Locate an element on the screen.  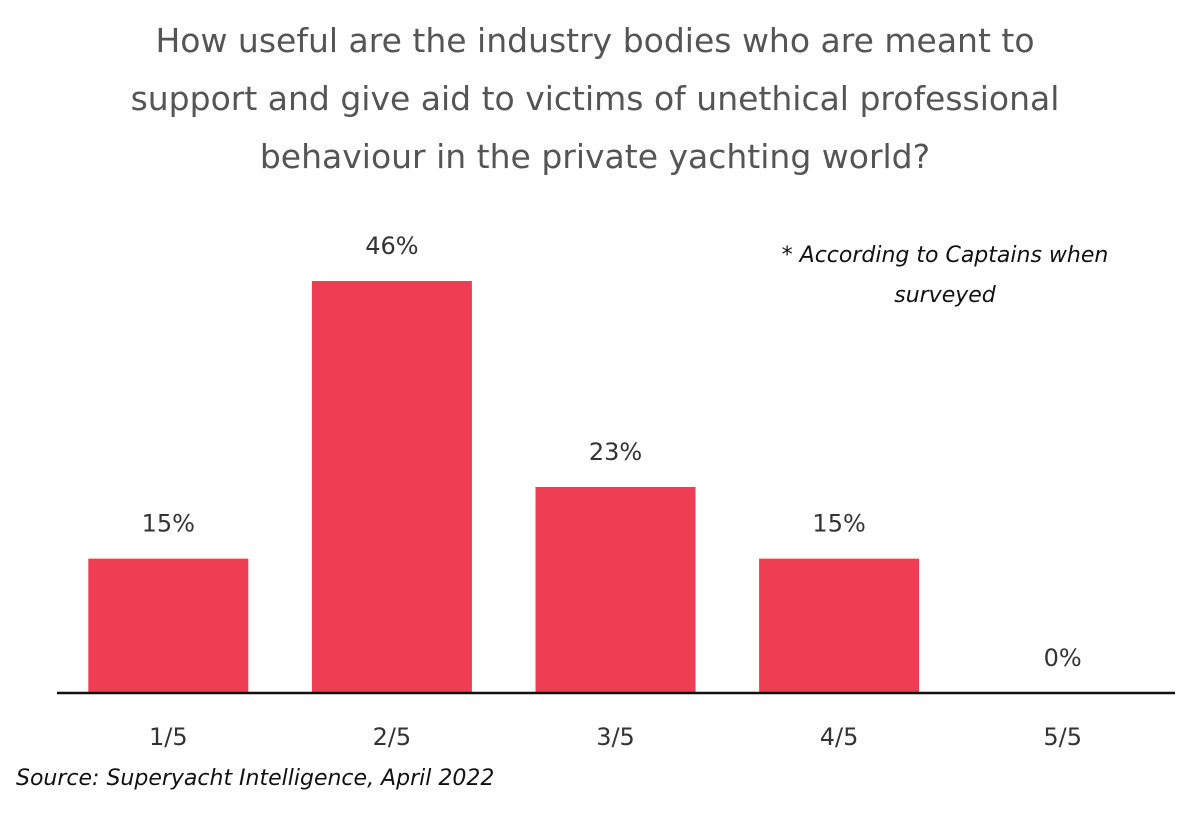
x-tick-label: 1/5 is located at coordinates (168, 737).